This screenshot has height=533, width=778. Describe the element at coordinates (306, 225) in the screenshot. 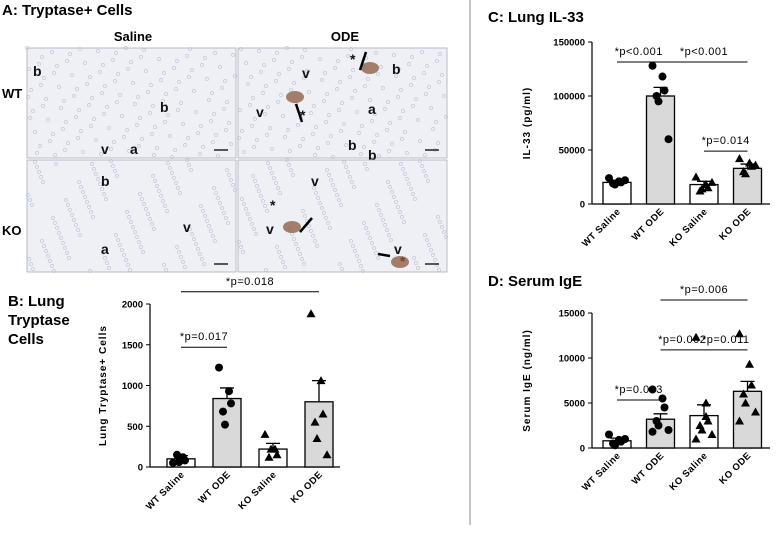

I see `arrow` at that location.